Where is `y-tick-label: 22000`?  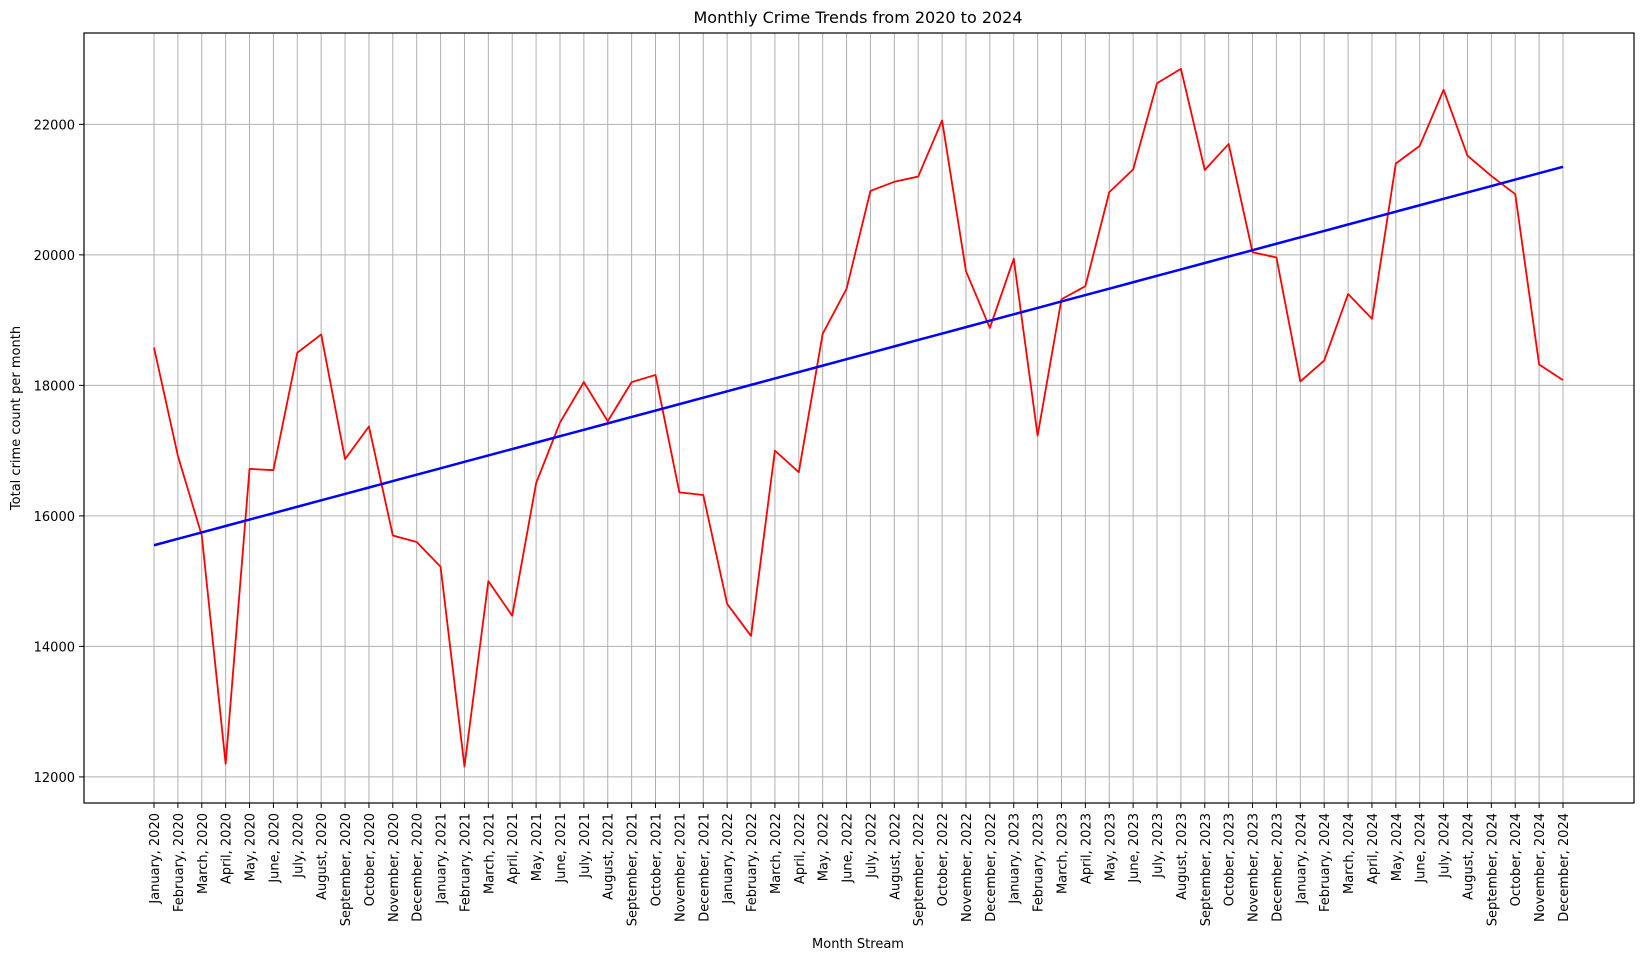 y-tick-label: 22000 is located at coordinates (54, 125).